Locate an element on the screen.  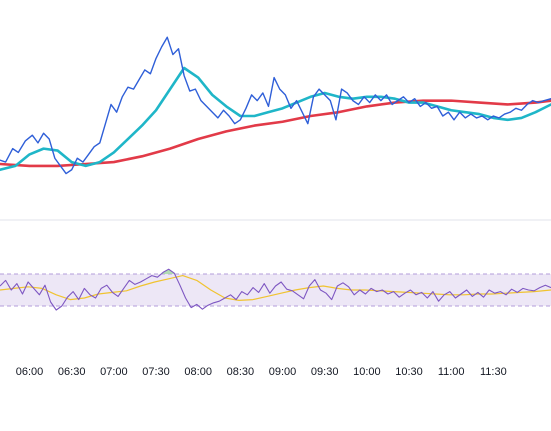
x-tick-label-10: 11:00 is located at coordinates (451, 372).